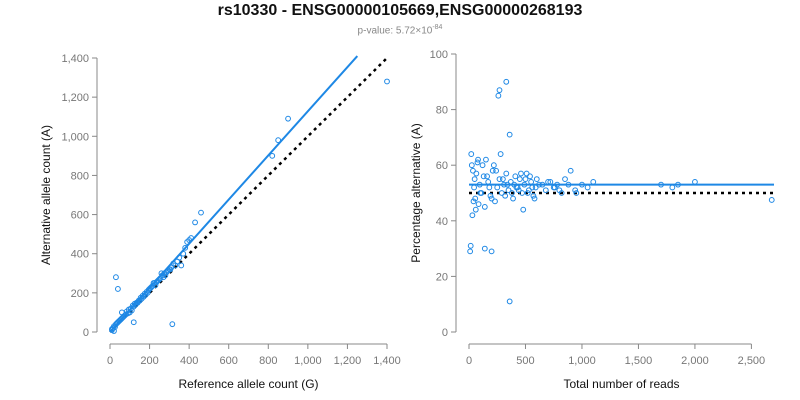 This screenshot has width=800, height=400. Describe the element at coordinates (80, 294) in the screenshot. I see `y-tick-label: 200` at that location.